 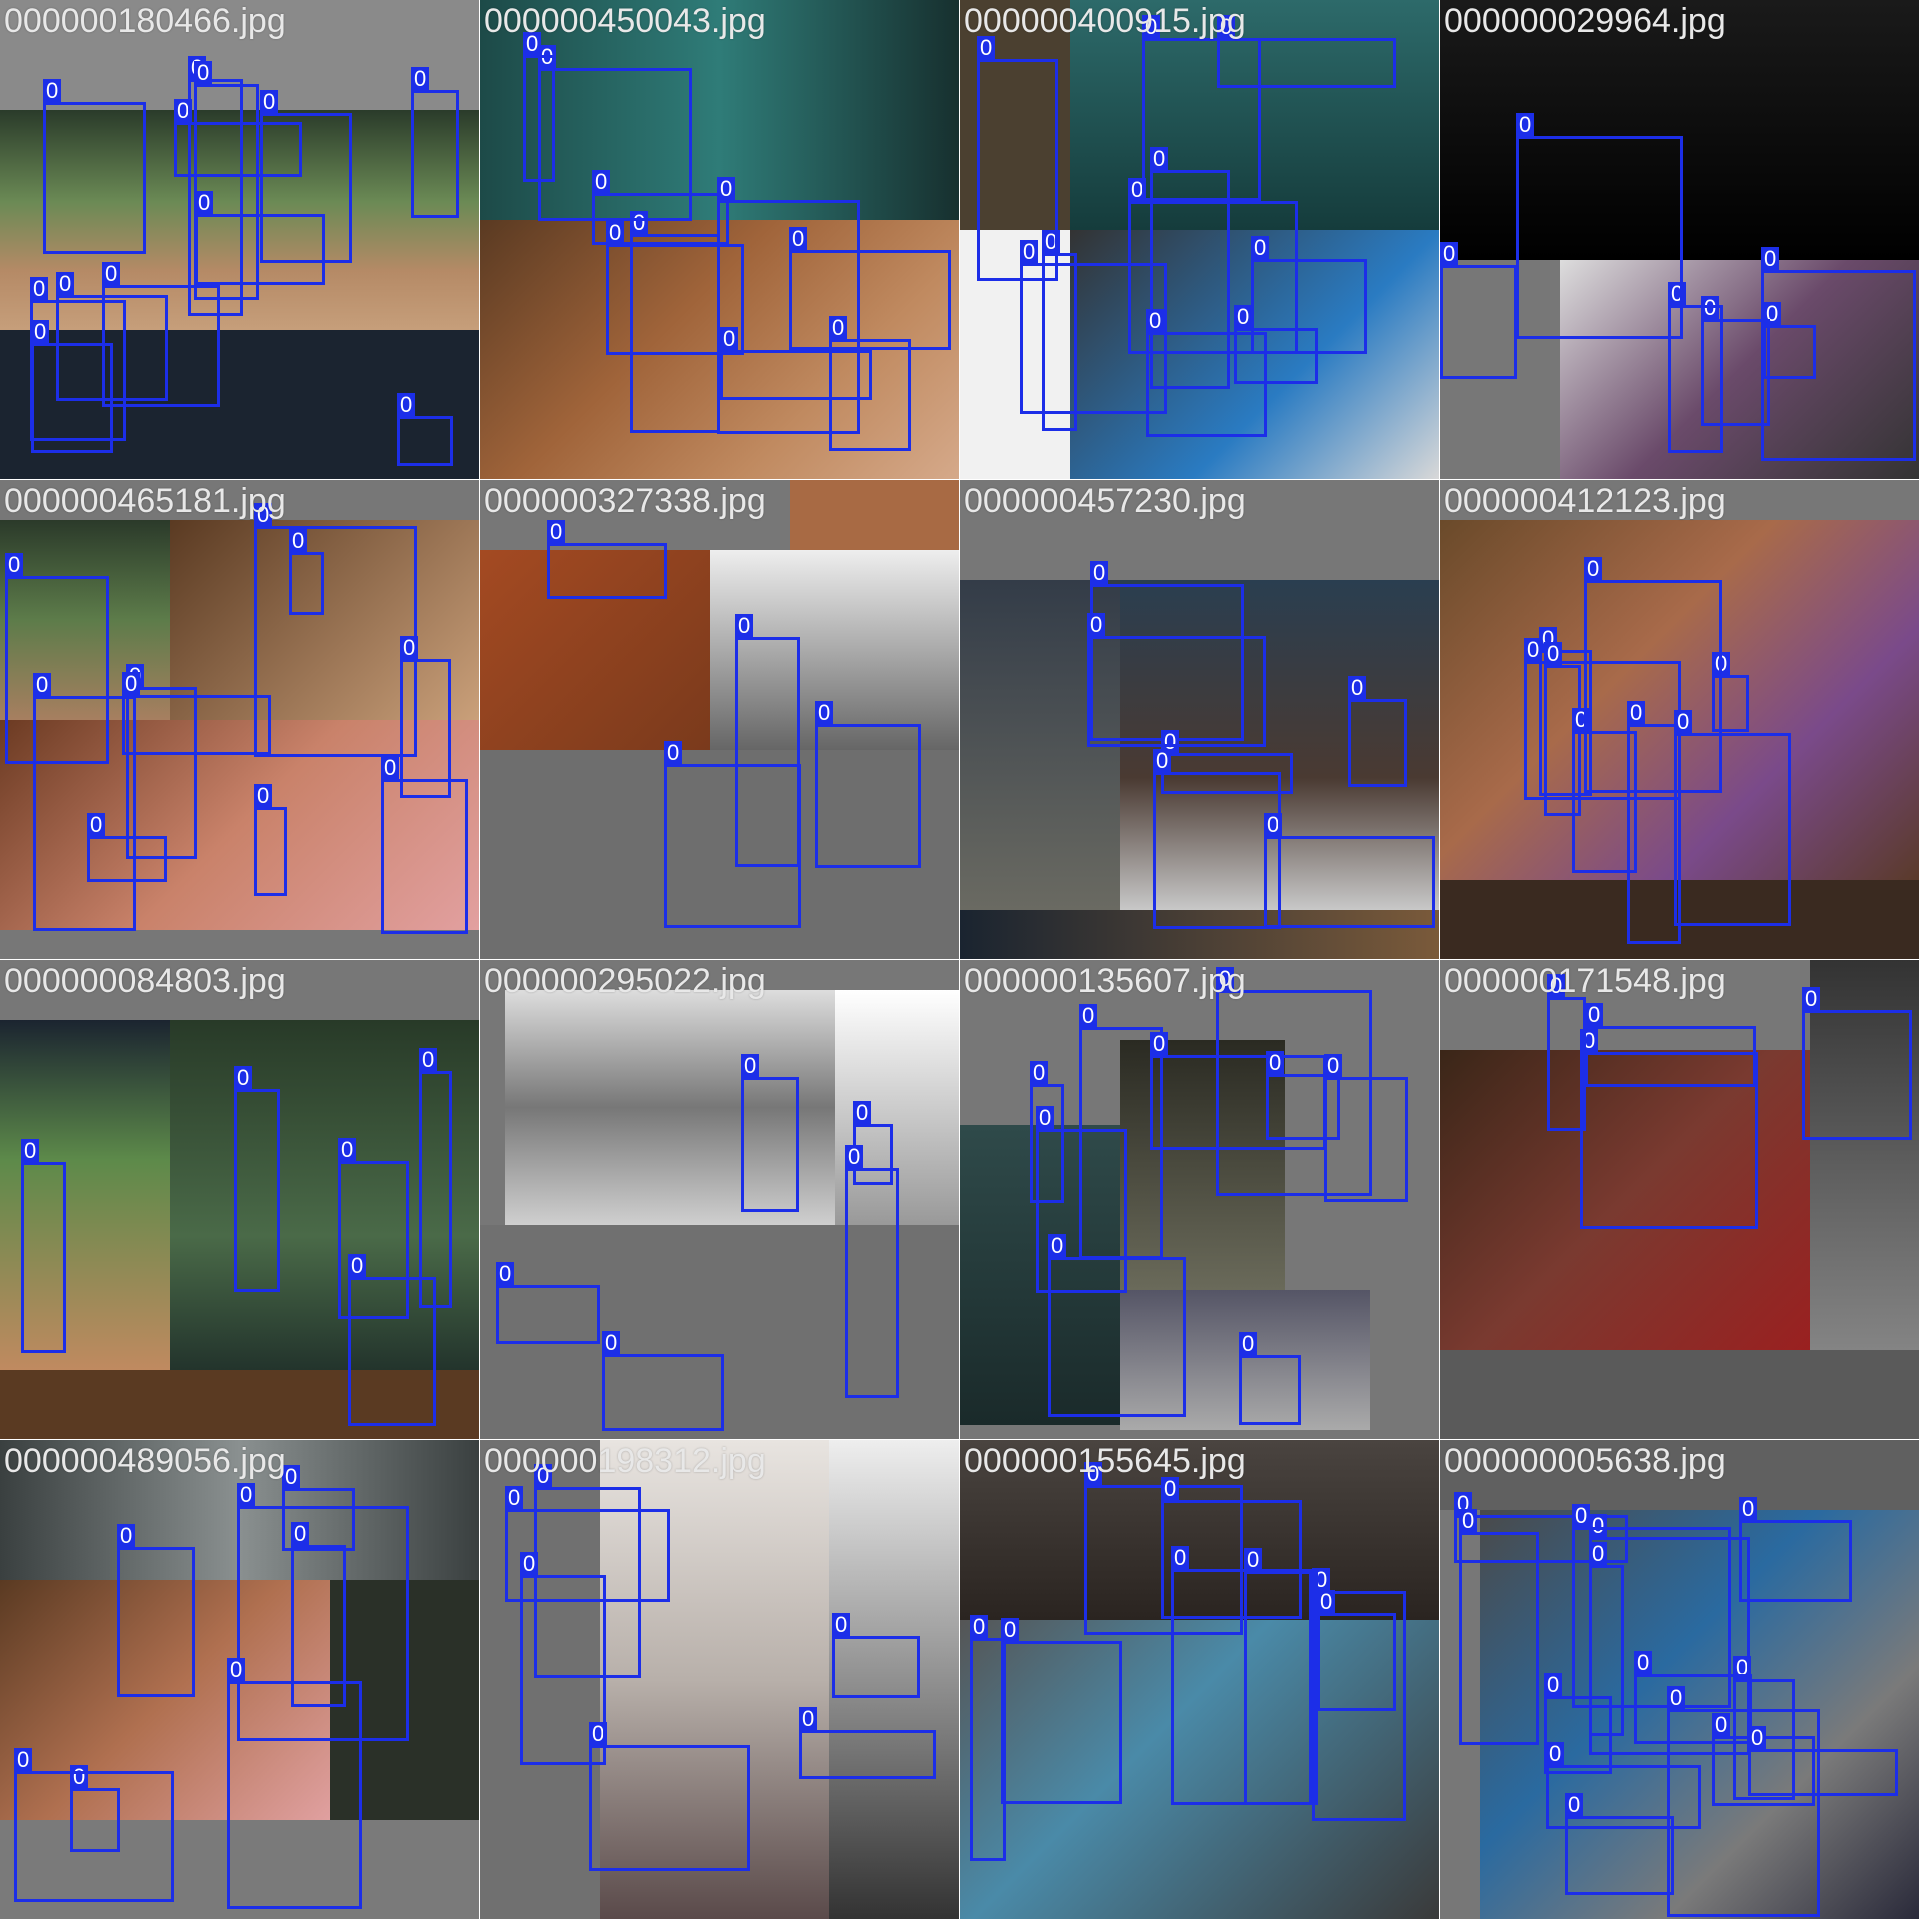 I want to click on mosaic-tile: 000000295022.jpg 0 0 0 0 0, so click(x=719, y=1199).